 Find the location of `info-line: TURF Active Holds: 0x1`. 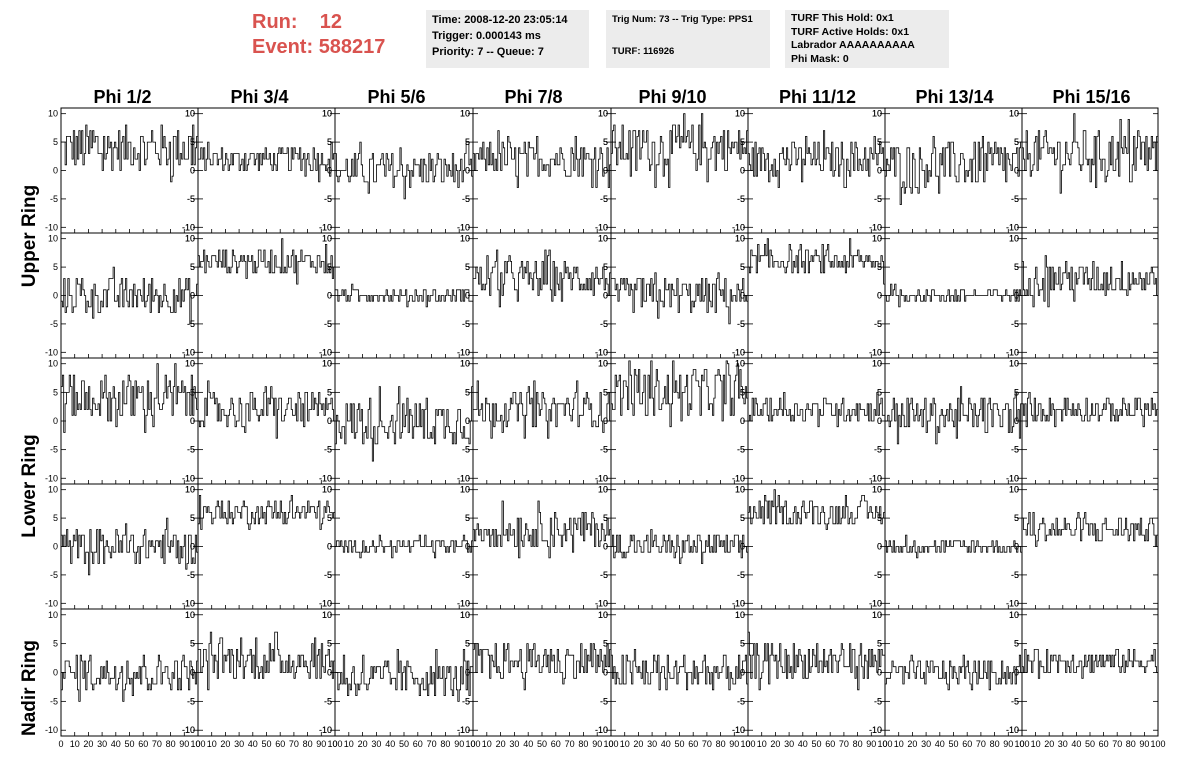

info-line: TURF Active Holds: 0x1 is located at coordinates (850, 31).